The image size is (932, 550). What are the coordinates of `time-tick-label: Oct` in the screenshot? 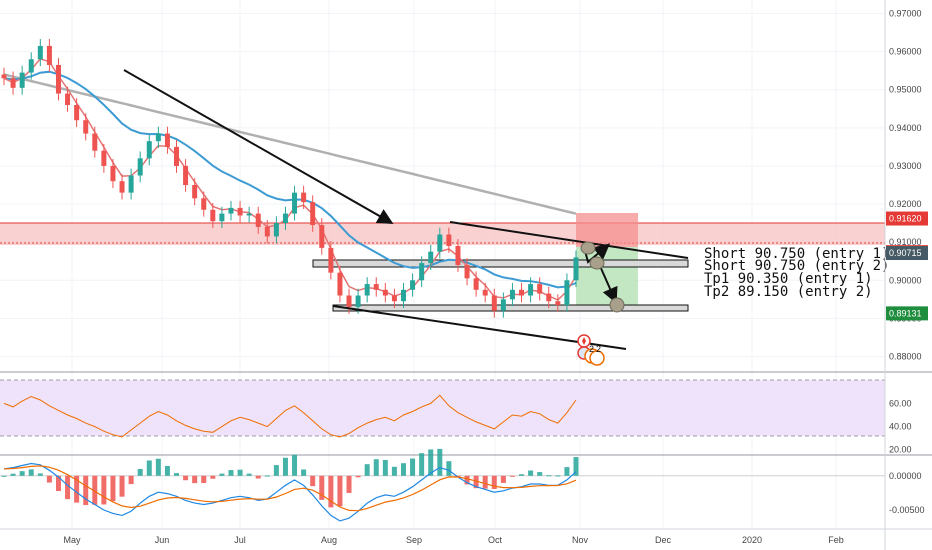 It's located at (495, 540).